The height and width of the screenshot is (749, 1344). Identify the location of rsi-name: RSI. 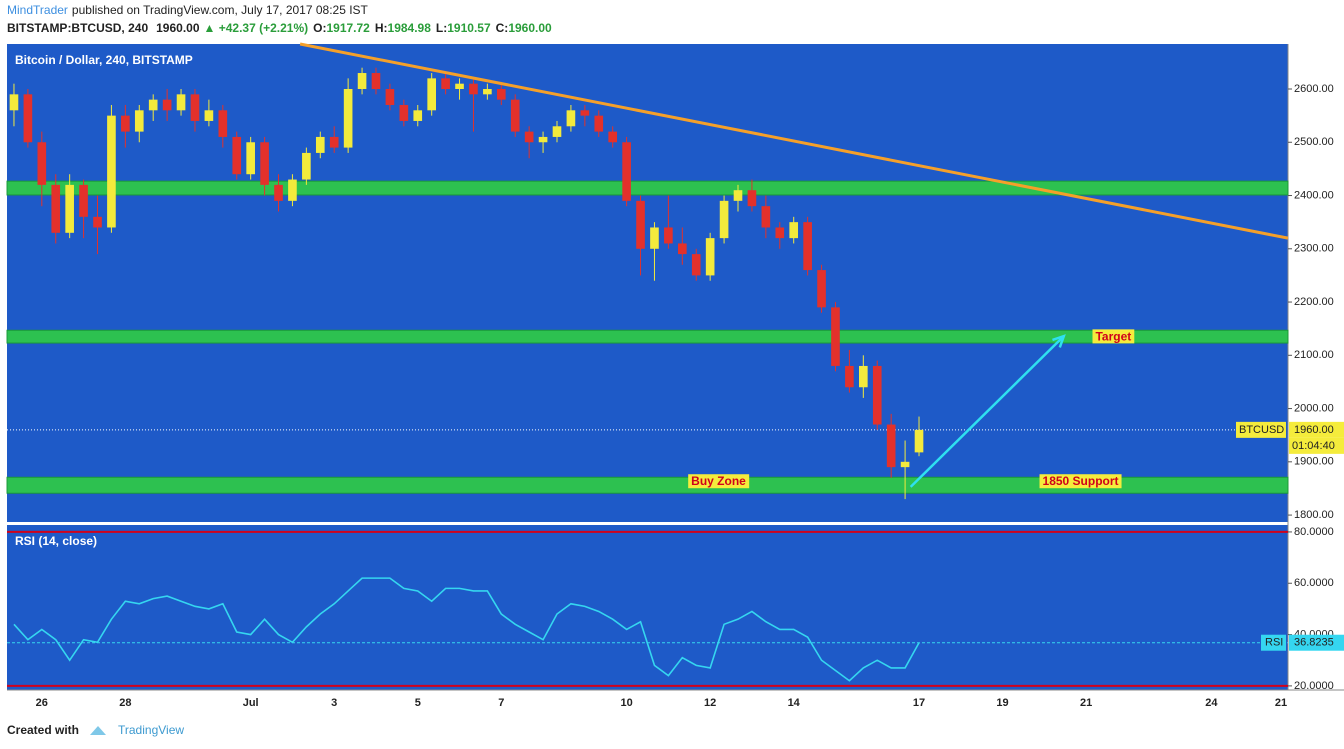
(1274, 643).